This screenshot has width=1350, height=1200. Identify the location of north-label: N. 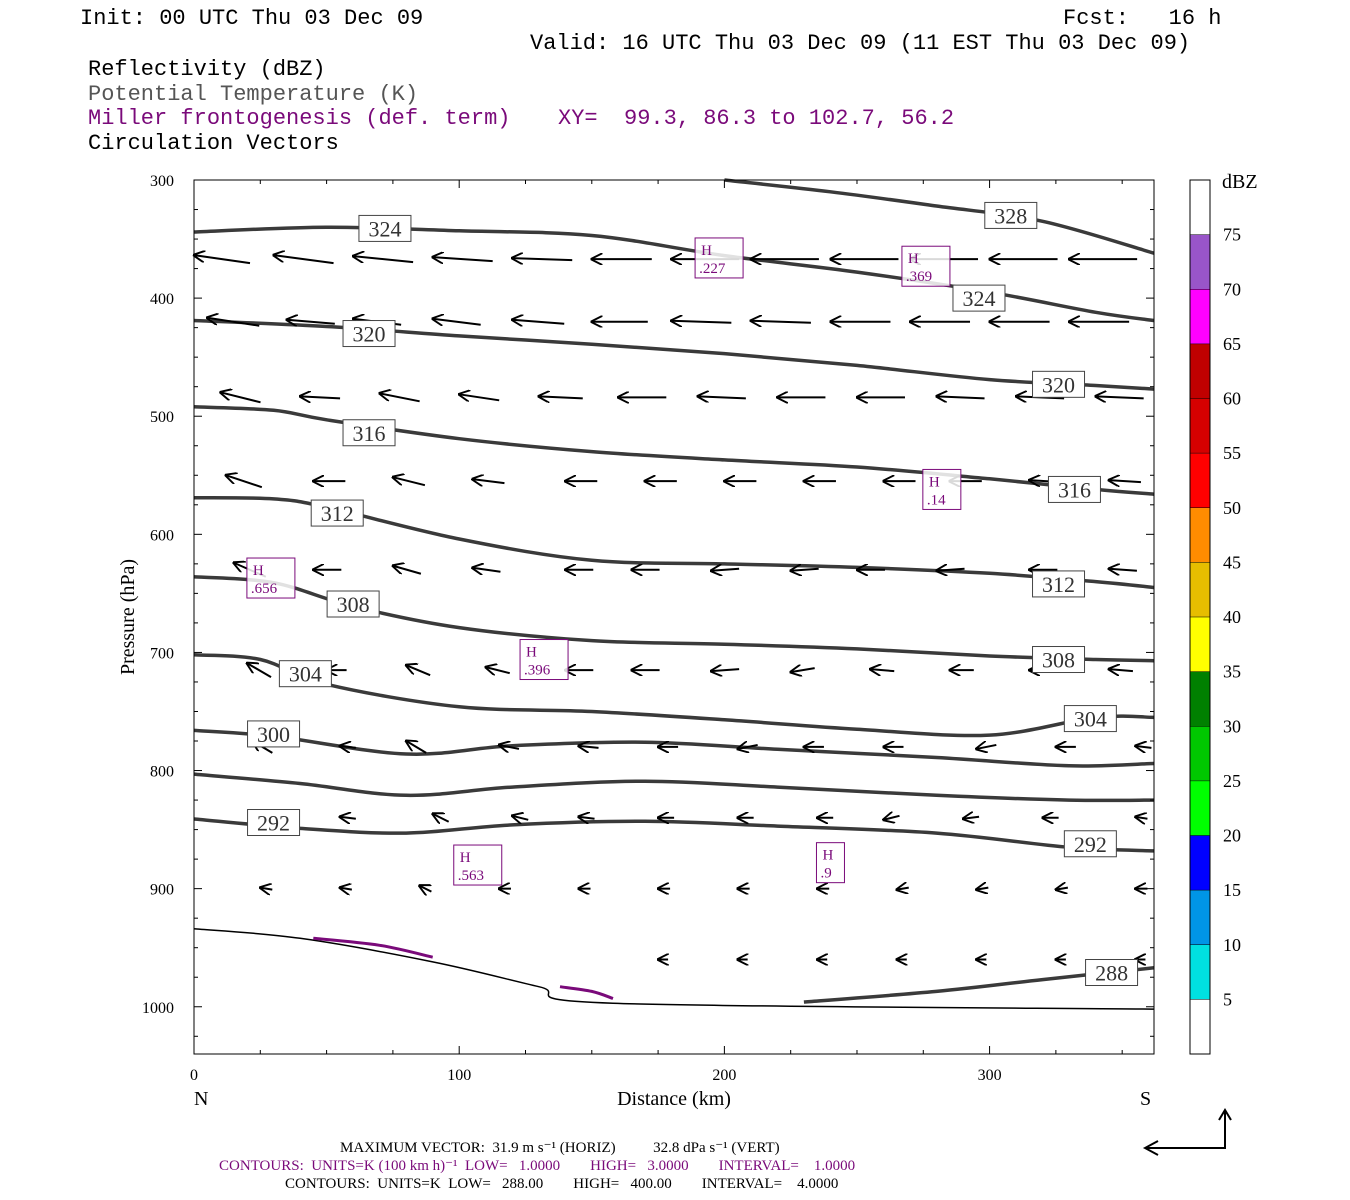
(201, 1099).